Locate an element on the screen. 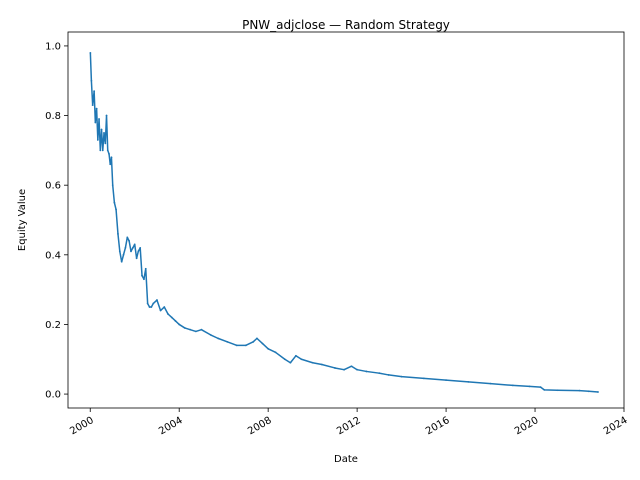 This screenshot has width=640, height=480. y-tick-label: 0.6 is located at coordinates (53, 186).